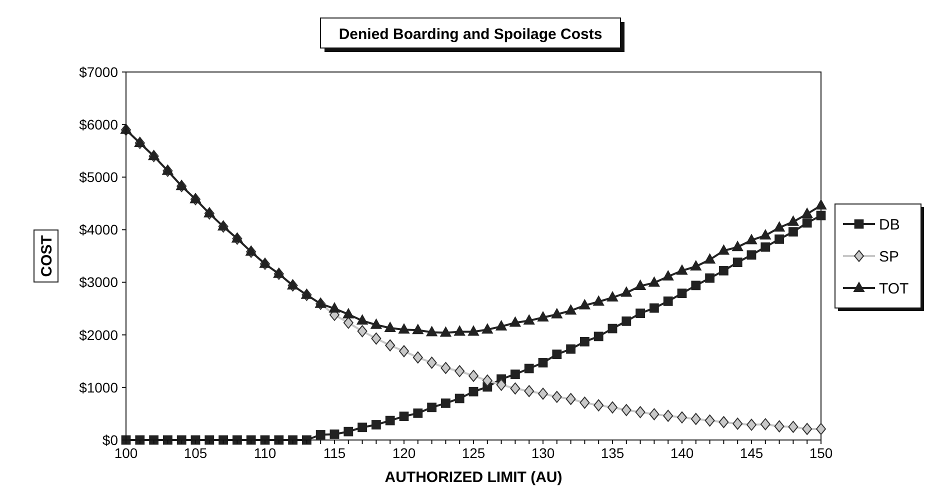 The image size is (943, 501). What do you see at coordinates (889, 225) in the screenshot?
I see `legend-label: DB` at bounding box center [889, 225].